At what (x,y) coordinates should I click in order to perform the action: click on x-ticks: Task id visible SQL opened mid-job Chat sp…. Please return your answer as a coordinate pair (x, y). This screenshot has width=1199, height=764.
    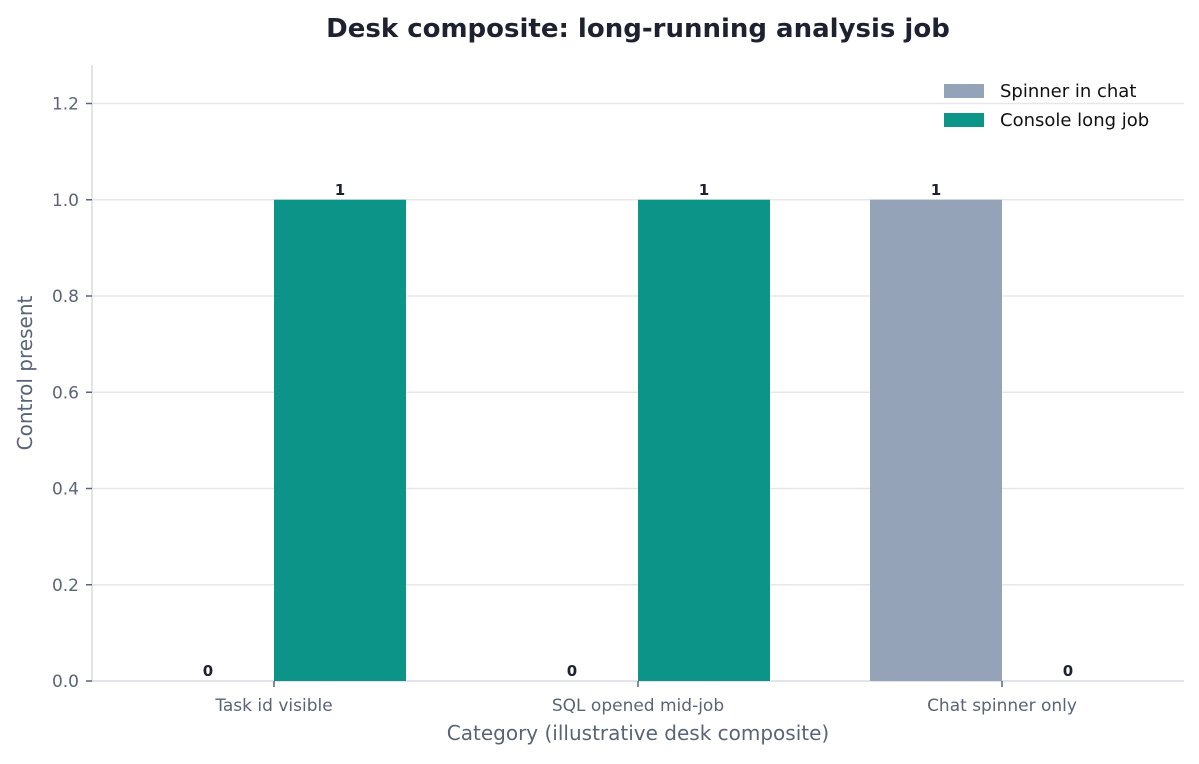
    Looking at the image, I should click on (645, 698).